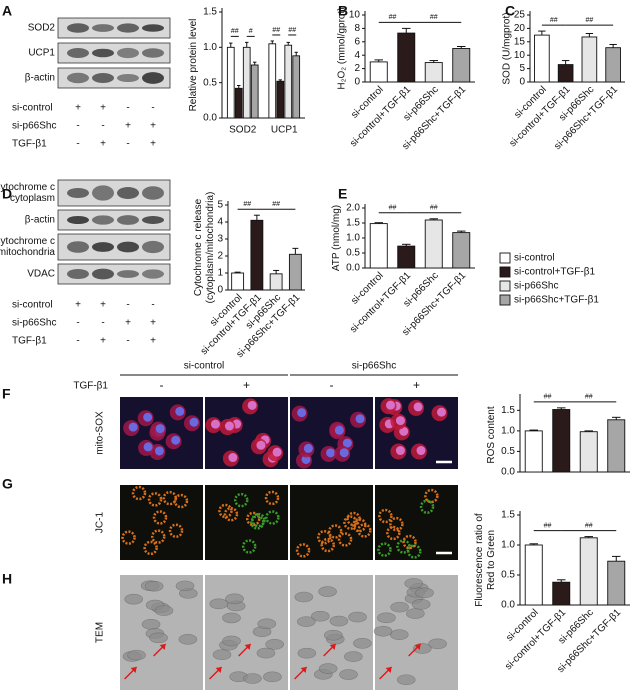 This screenshot has width=642, height=697. Describe the element at coordinates (7, 11) in the screenshot. I see `panel-label: A` at that location.